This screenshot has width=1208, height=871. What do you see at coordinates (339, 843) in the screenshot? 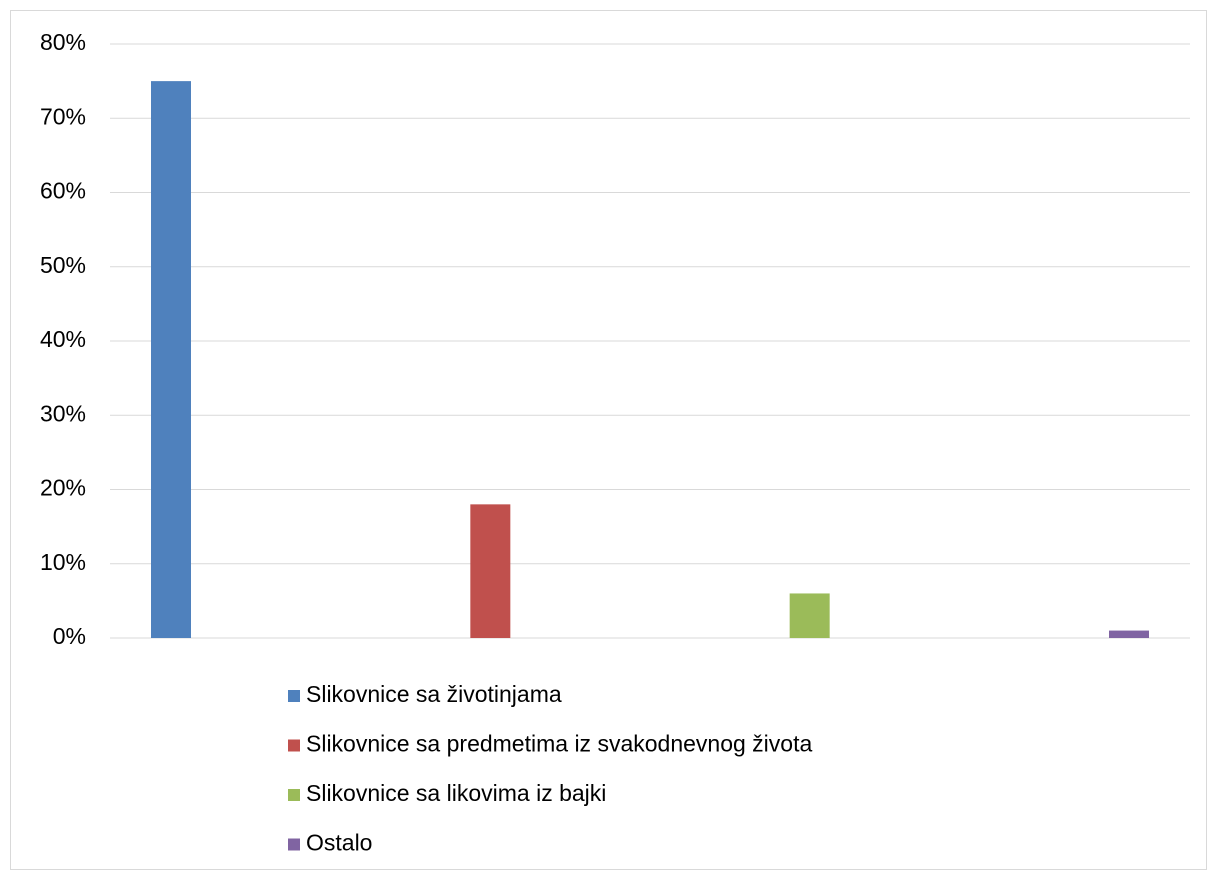
I see `legend-label: Ostalo` at bounding box center [339, 843].